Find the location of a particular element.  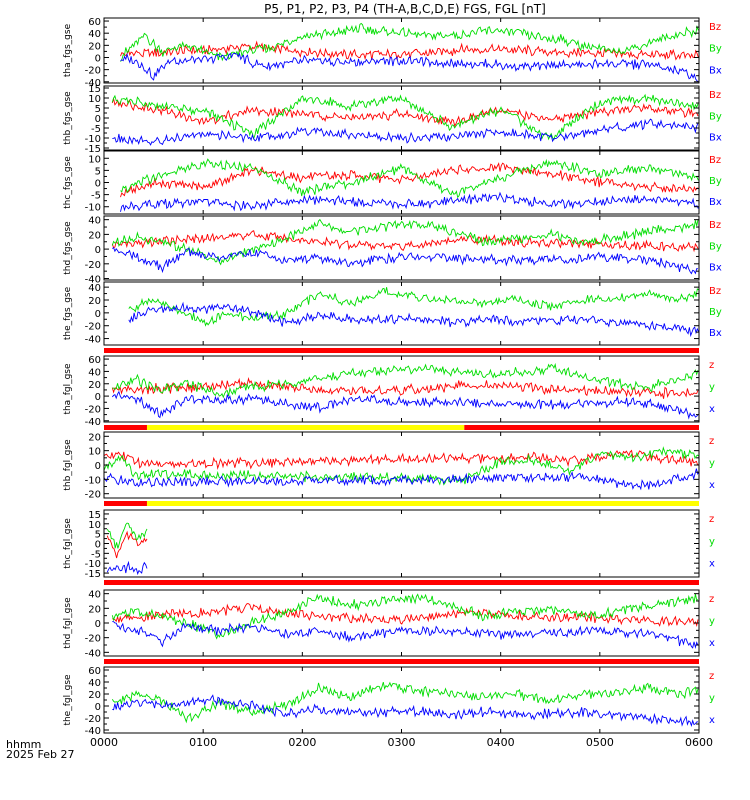

y-axis-label: thd_fgl_gse is located at coordinates (68, 623).